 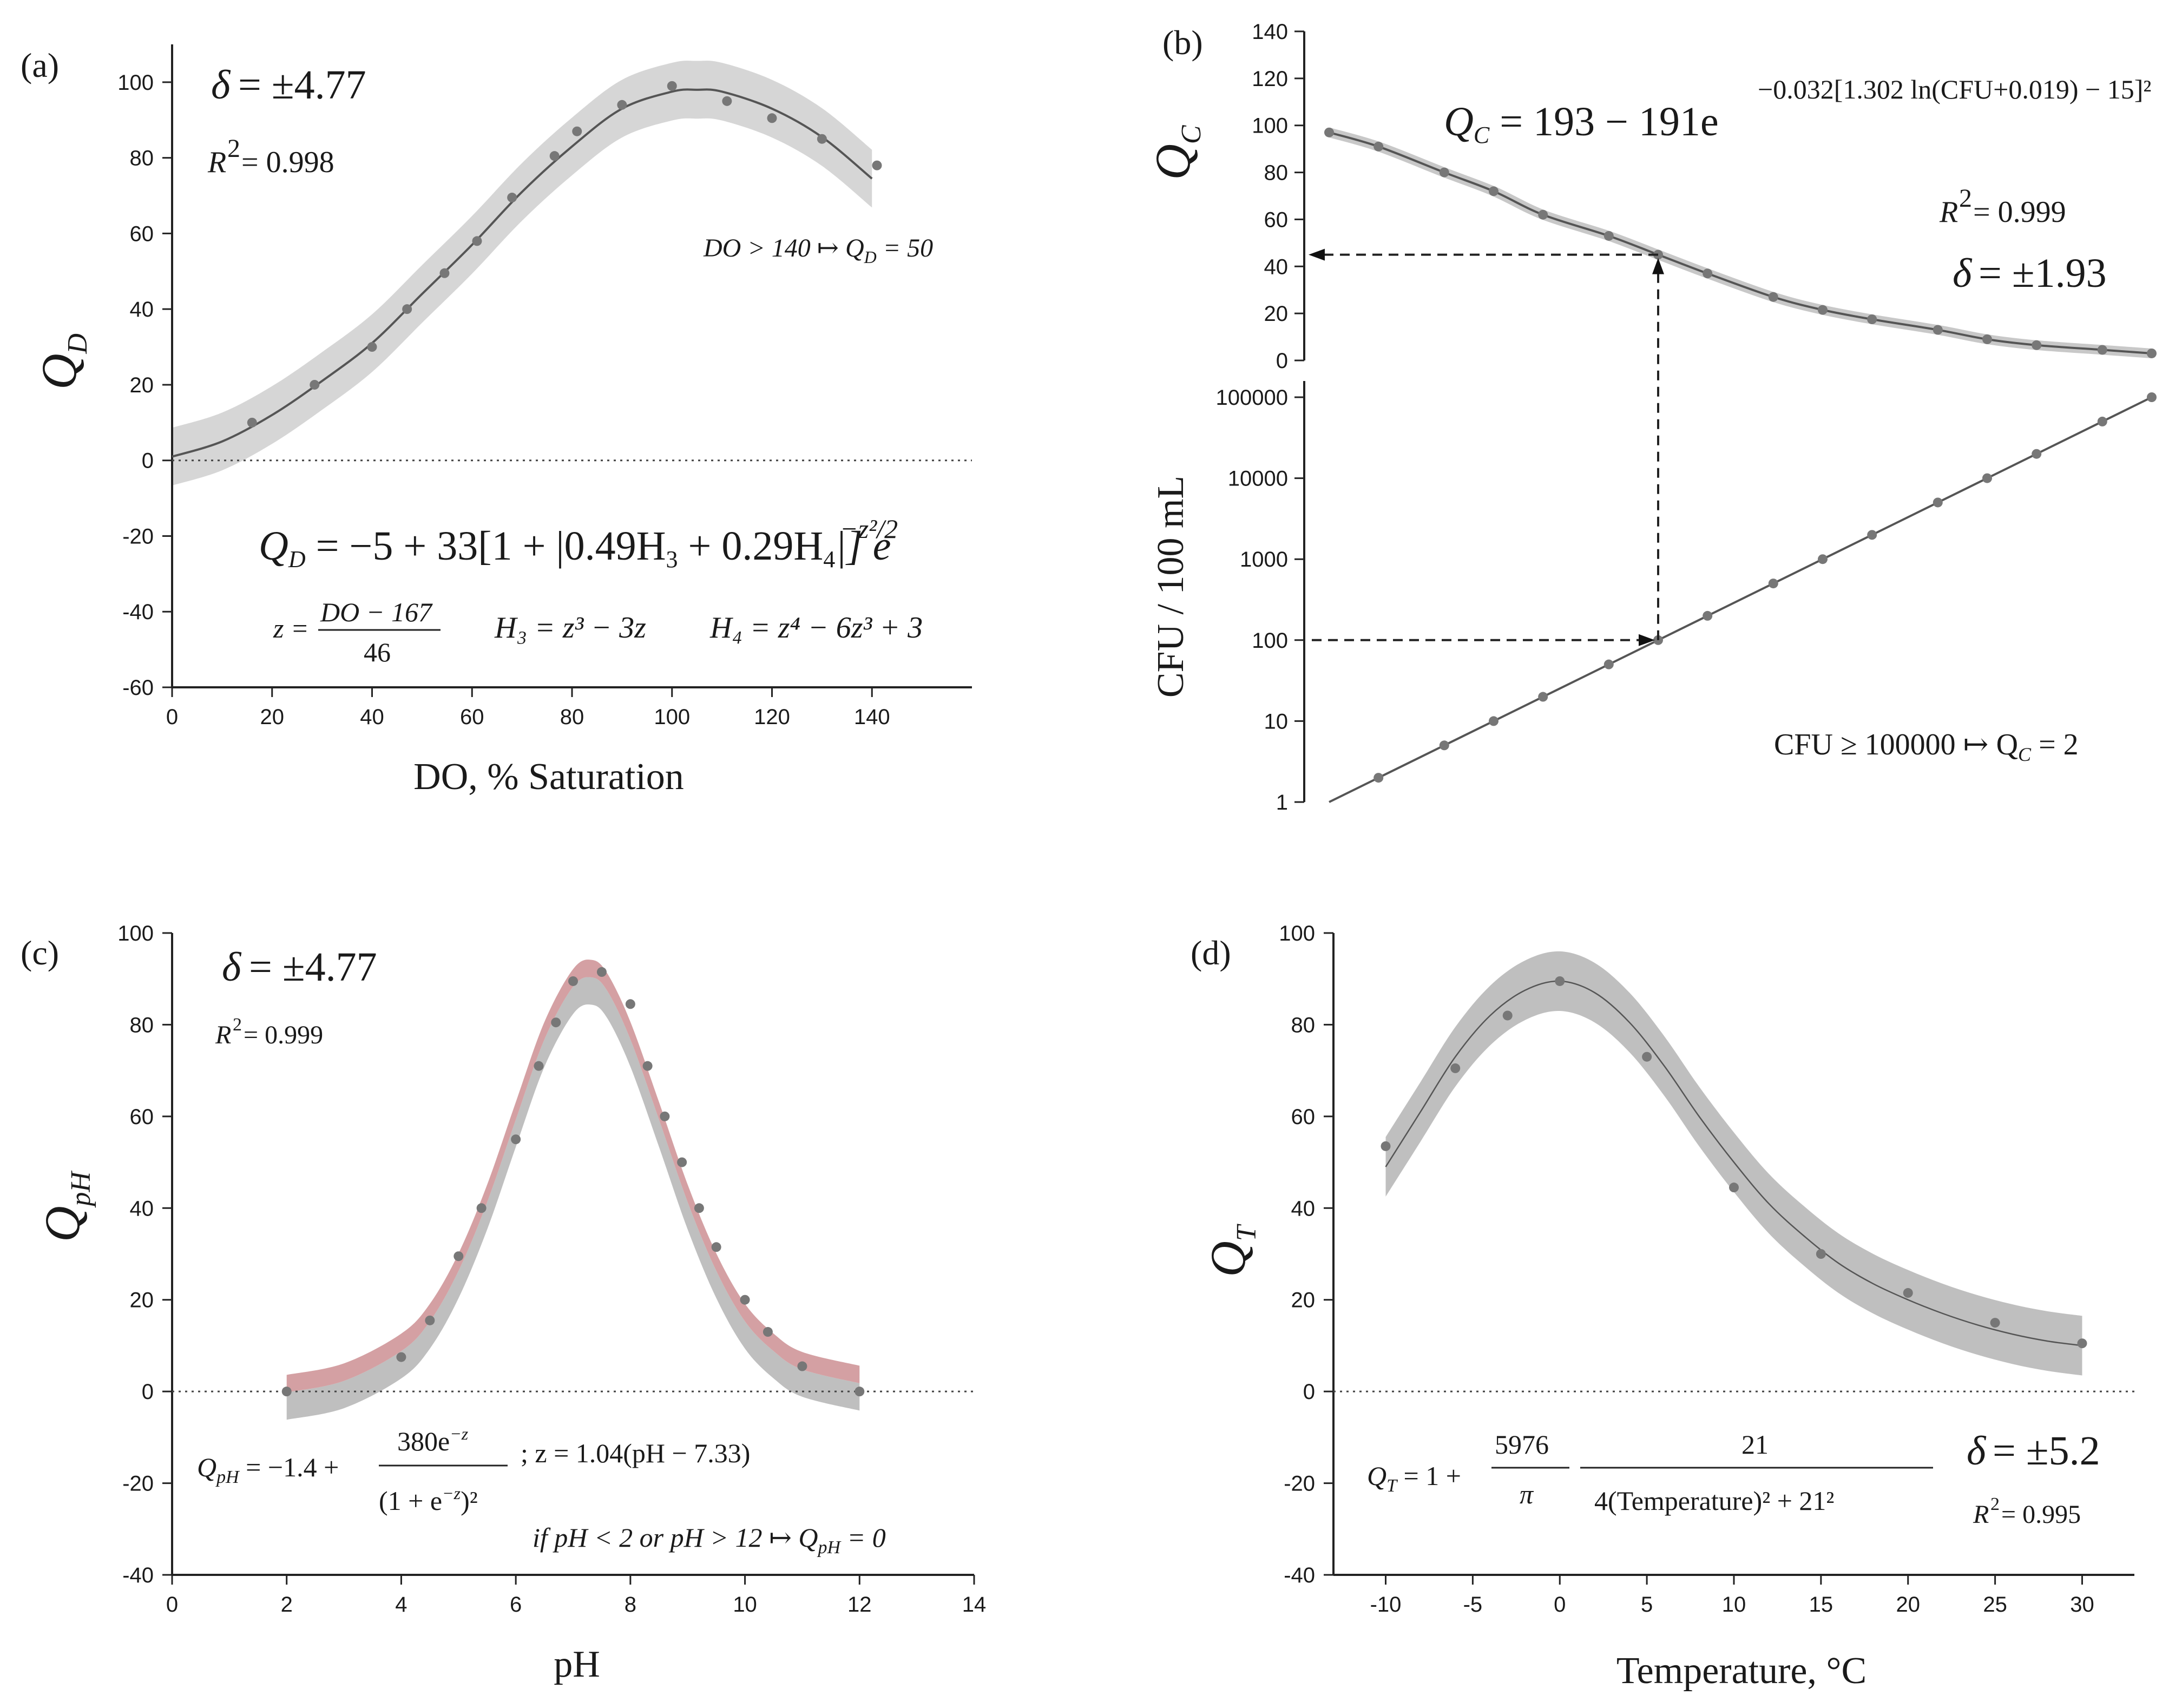 What do you see at coordinates (142, 1301) in the screenshot?
I see `panel-c-y-tick-label: 20` at bounding box center [142, 1301].